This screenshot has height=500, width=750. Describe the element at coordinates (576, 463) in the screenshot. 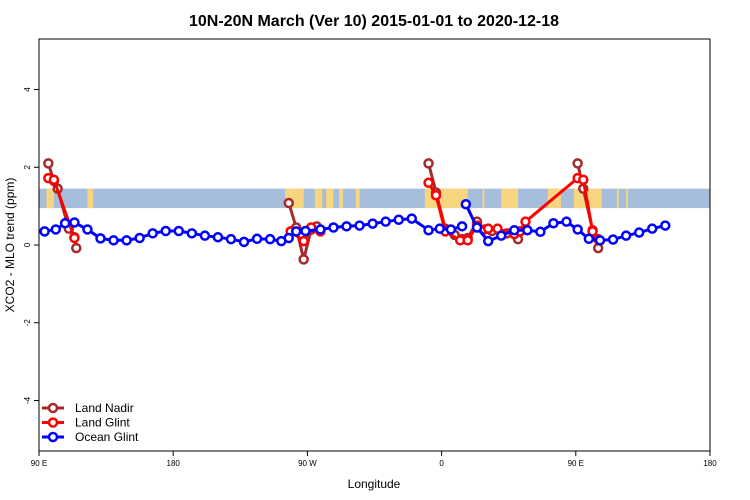

I see `x-tick-label-4: 90 E` at that location.